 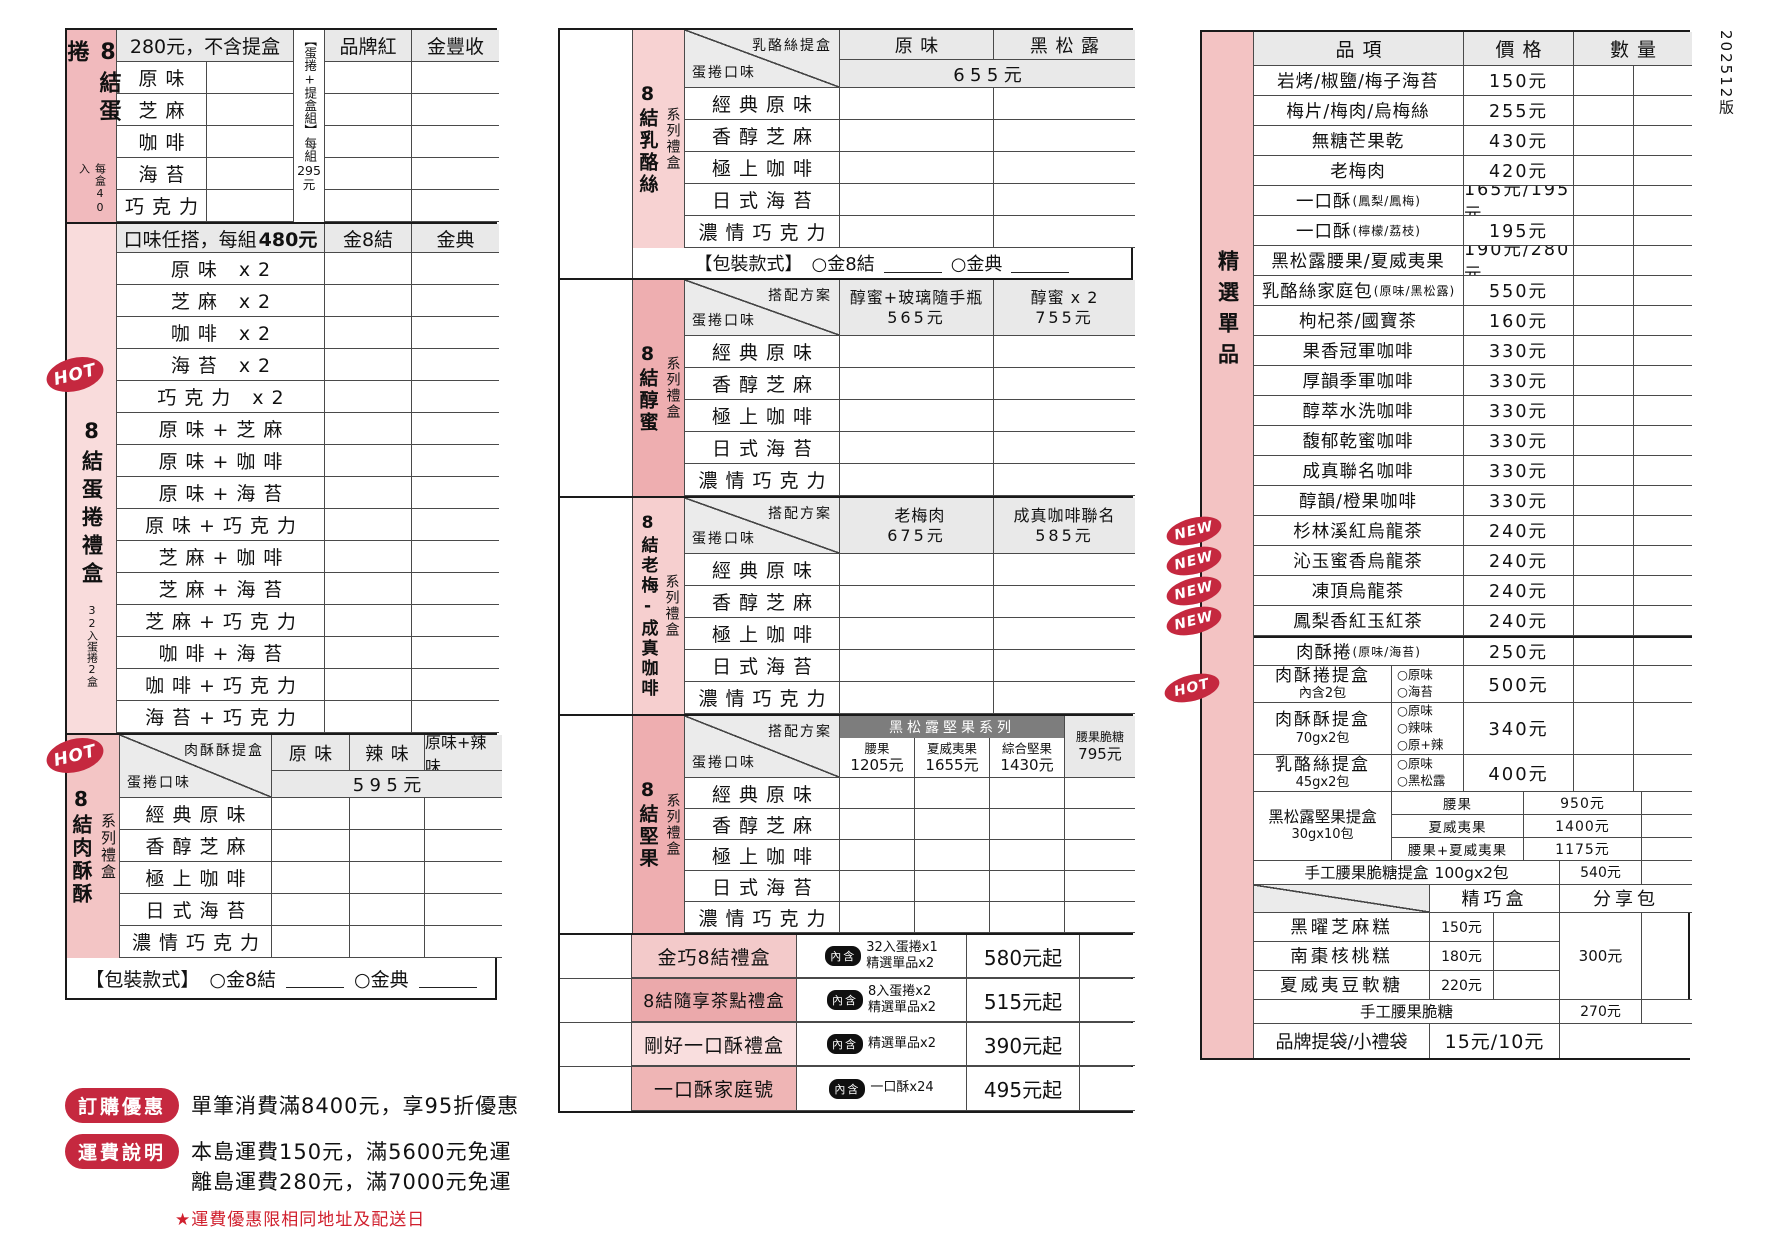 I want to click on flavor-options: ○原味 ○海苔, so click(x=1428, y=684).